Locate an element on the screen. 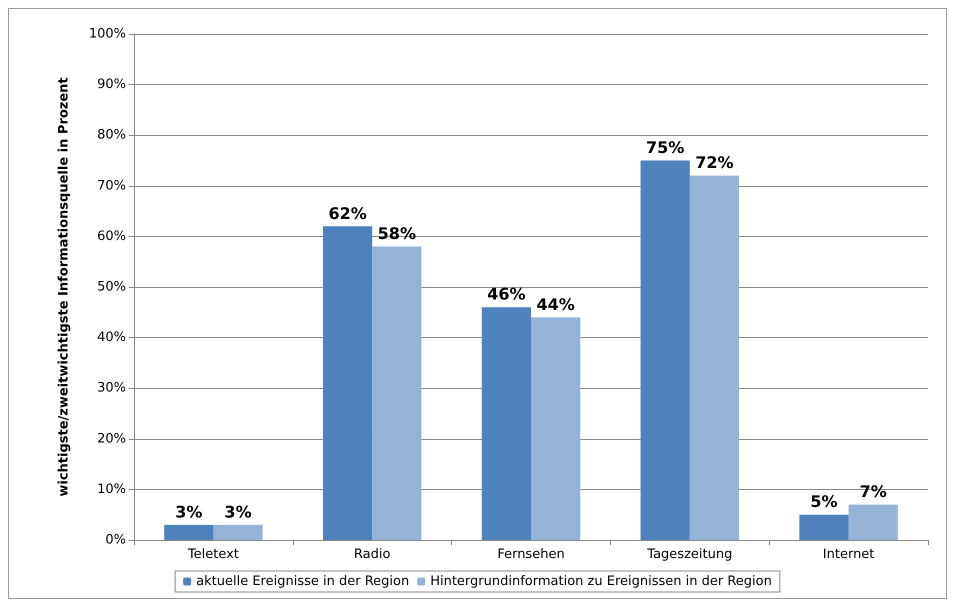  data-label: 7% is located at coordinates (873, 492).